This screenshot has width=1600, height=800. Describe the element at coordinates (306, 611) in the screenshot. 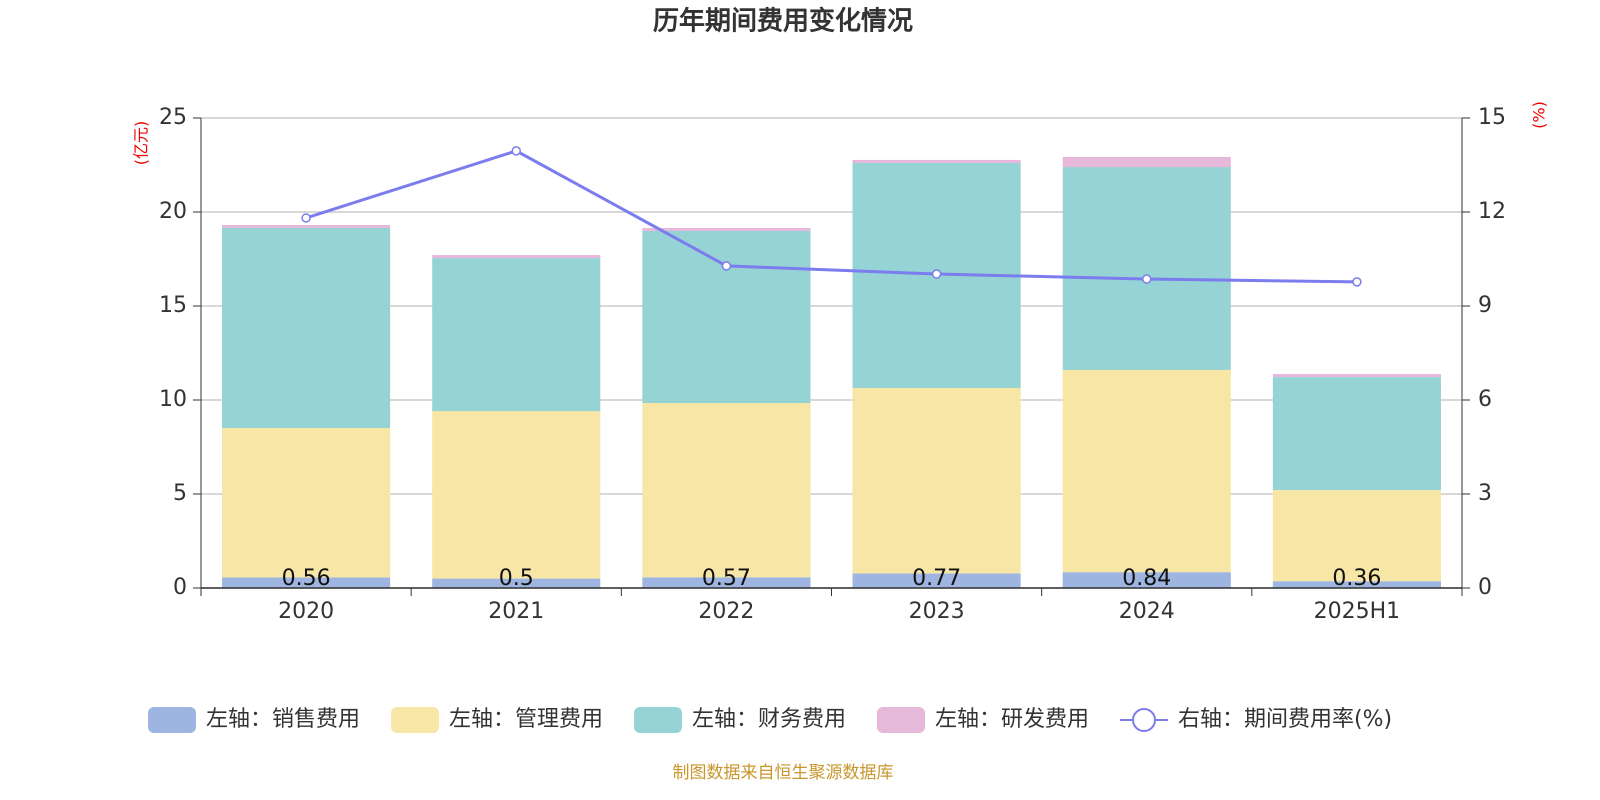

I see `x-tick-label: 2020` at that location.